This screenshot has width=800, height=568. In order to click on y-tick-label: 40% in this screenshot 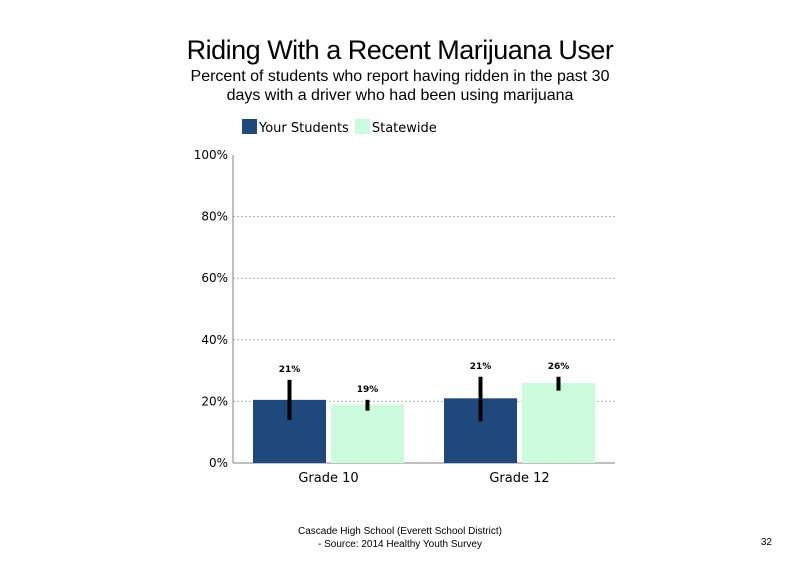, I will do `click(214, 340)`.